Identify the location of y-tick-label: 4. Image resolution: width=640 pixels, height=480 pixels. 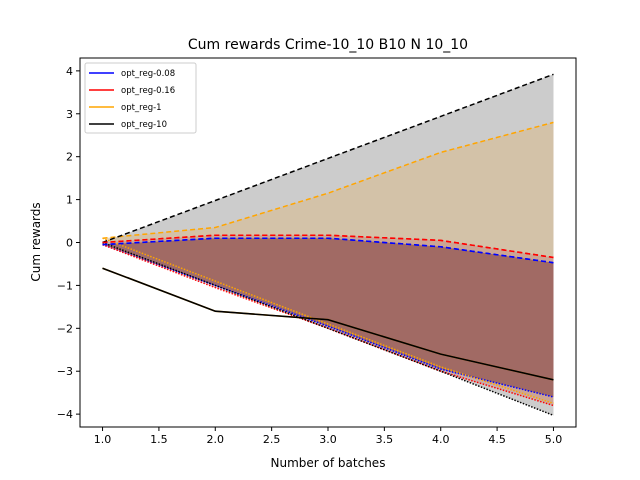
(69, 71).